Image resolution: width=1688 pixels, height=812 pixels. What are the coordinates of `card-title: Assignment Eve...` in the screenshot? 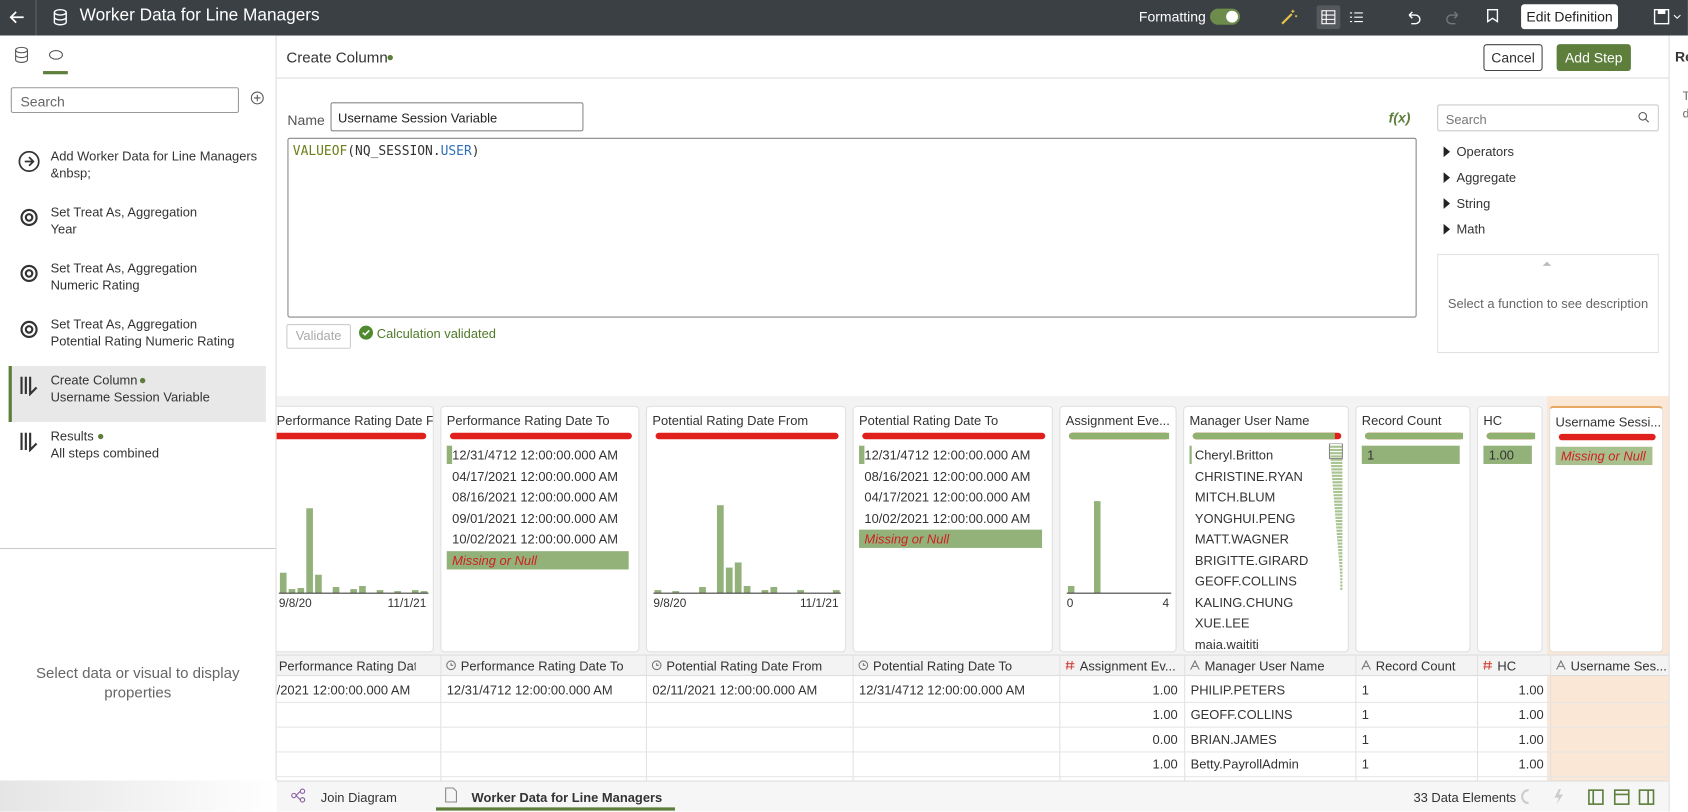 It's located at (1117, 421).